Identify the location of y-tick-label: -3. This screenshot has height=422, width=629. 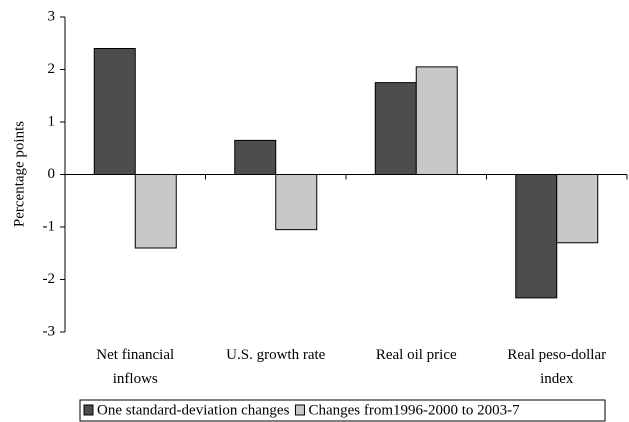
(49, 331).